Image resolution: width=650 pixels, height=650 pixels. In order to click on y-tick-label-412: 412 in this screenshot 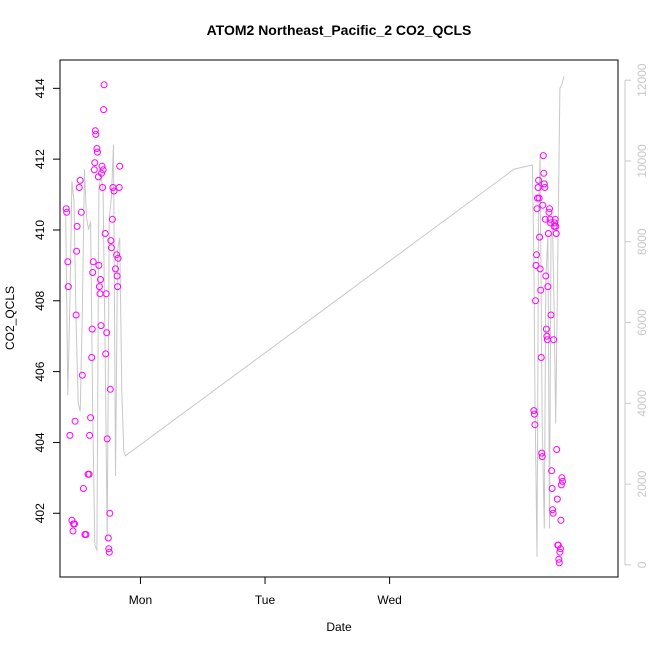, I will do `click(40, 159)`.